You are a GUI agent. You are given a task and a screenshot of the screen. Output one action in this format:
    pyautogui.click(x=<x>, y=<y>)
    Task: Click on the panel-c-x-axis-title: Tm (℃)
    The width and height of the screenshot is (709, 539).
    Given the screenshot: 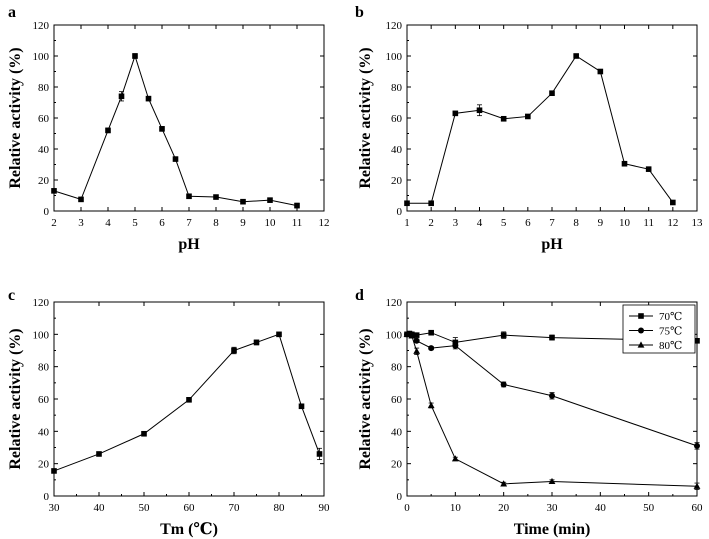 What is the action you would take?
    pyautogui.click(x=189, y=529)
    